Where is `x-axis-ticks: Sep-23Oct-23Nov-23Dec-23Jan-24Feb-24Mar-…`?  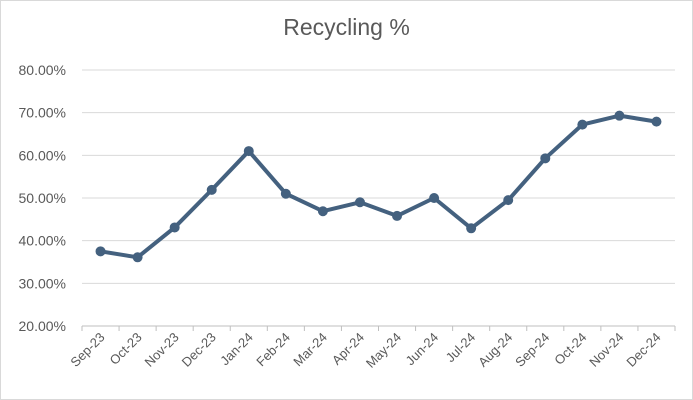 x-axis-ticks: Sep-23Oct-23Nov-23Dec-23Jan-24Feb-24Mar-… is located at coordinates (365, 350).